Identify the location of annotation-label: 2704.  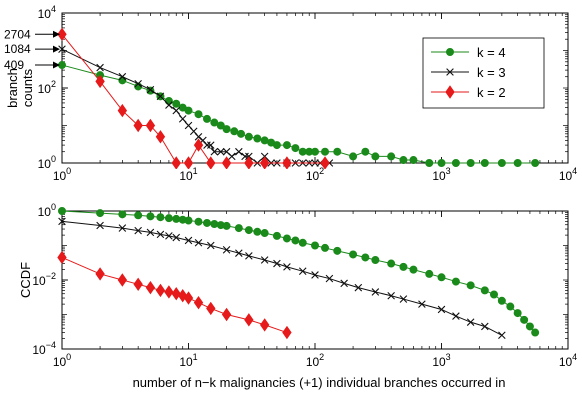
(17, 34).